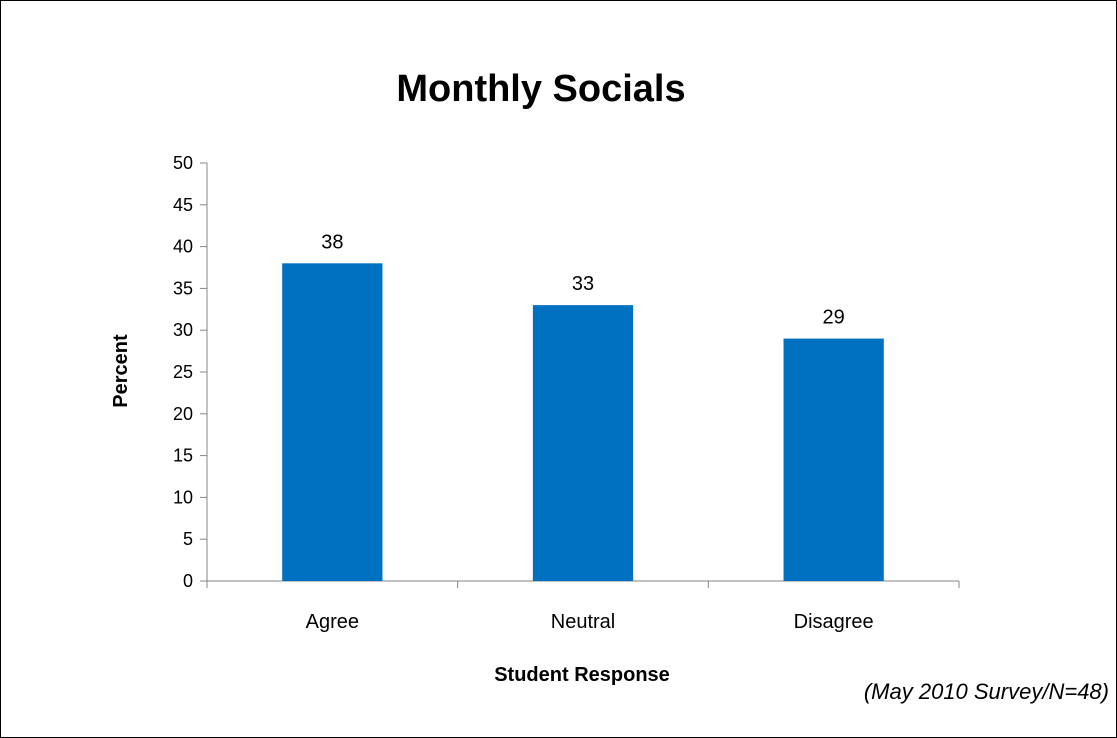  What do you see at coordinates (582, 675) in the screenshot?
I see `x-axis-title: Student Response` at bounding box center [582, 675].